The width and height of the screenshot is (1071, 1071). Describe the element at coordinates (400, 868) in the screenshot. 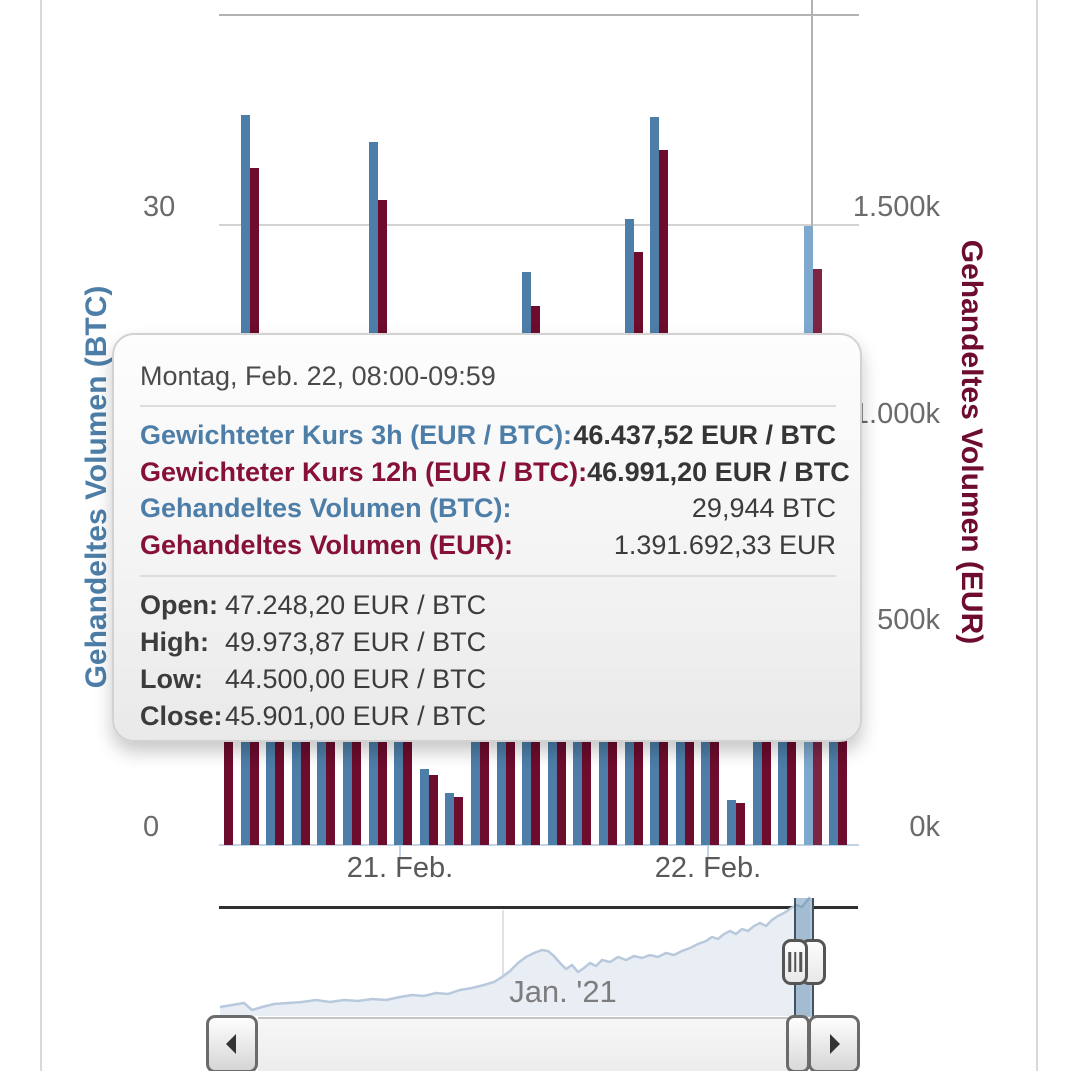

I see `x-label-21feb: 21. Feb.` at that location.